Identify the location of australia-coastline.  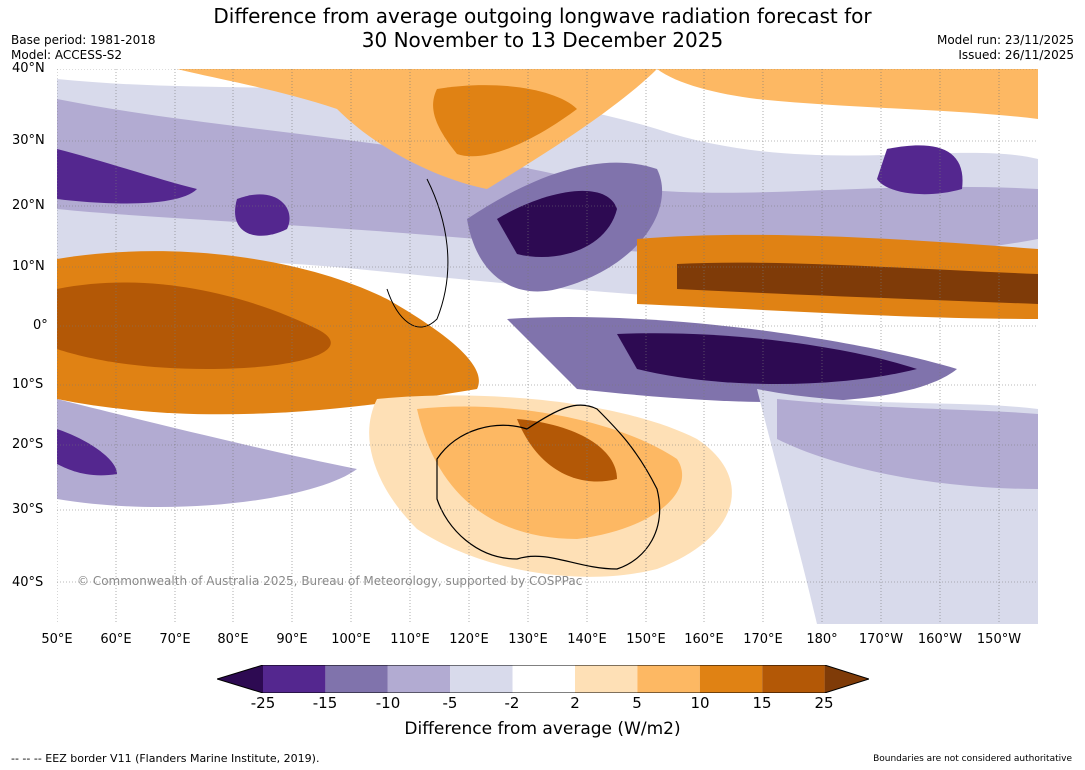
(548, 487).